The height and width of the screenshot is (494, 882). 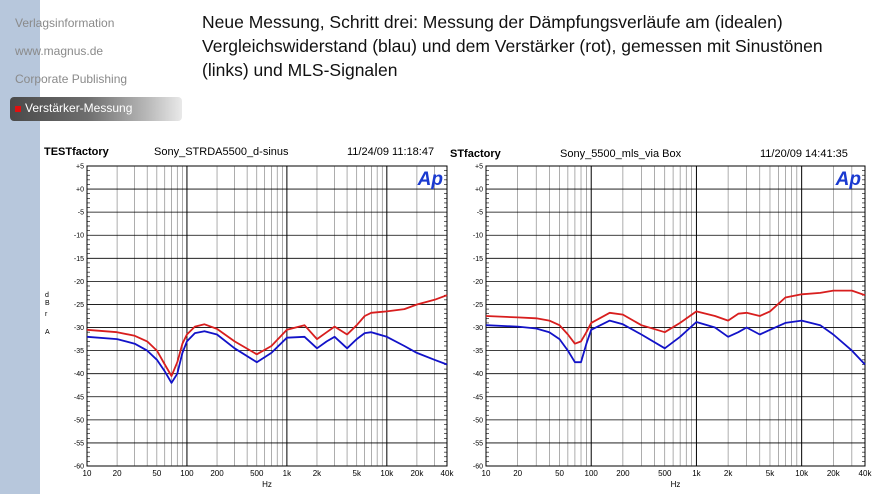 What do you see at coordinates (47, 332) in the screenshot?
I see `y-axis-label: A` at bounding box center [47, 332].